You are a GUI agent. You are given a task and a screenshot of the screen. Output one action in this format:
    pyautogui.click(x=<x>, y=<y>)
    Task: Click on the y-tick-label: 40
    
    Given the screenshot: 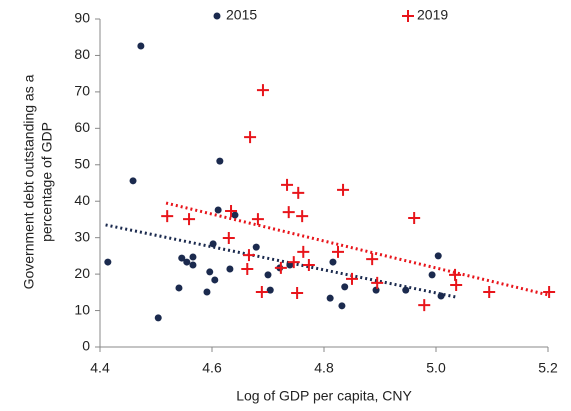 What is the action you would take?
    pyautogui.click(x=82, y=200)
    